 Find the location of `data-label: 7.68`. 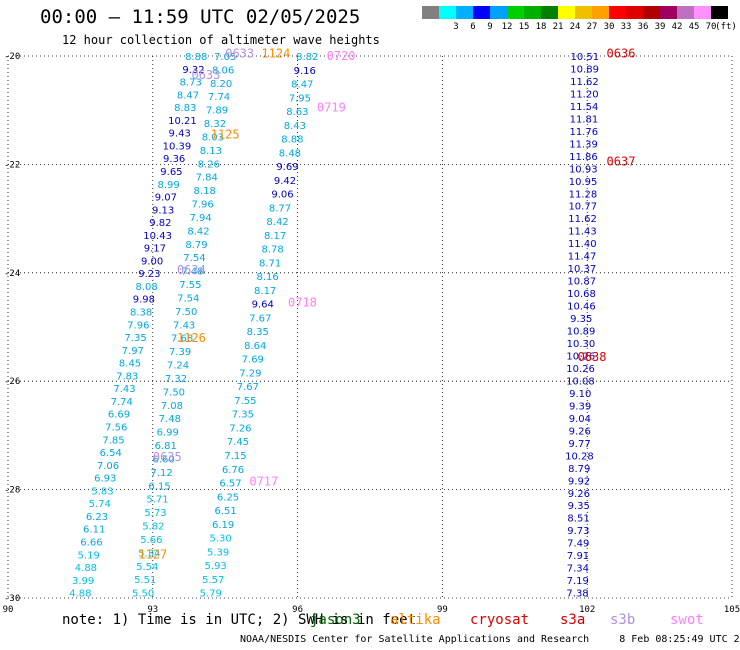

data-label: 7.68 is located at coordinates (182, 339).